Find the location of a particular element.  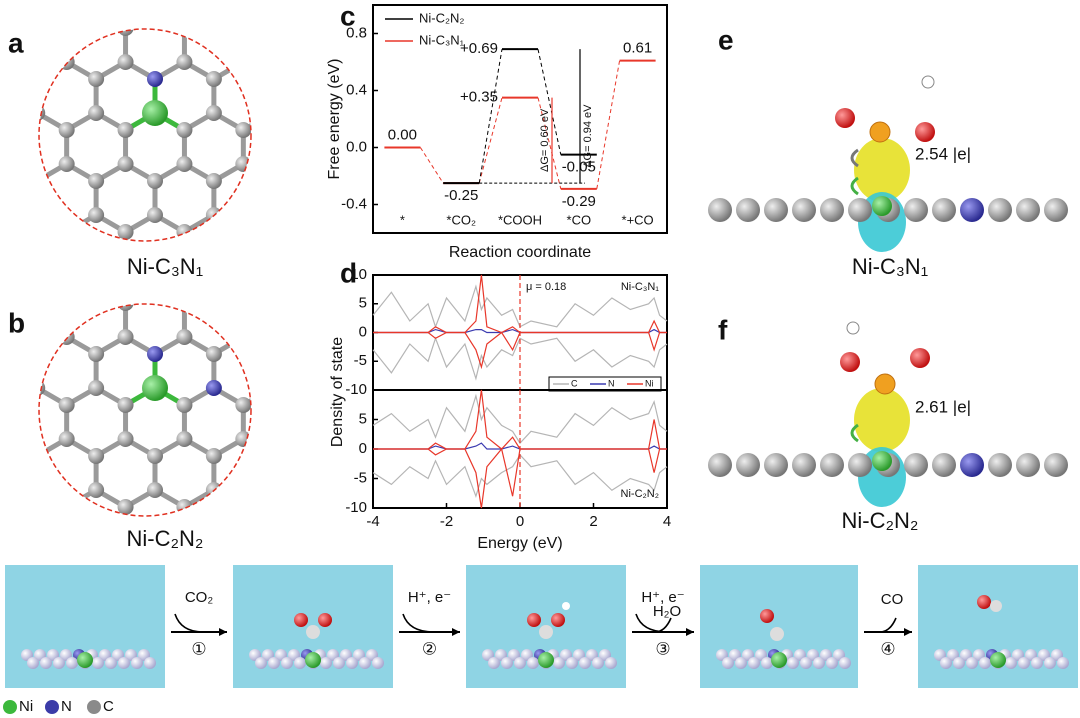

c-atom-ads is located at coordinates (880, 132).